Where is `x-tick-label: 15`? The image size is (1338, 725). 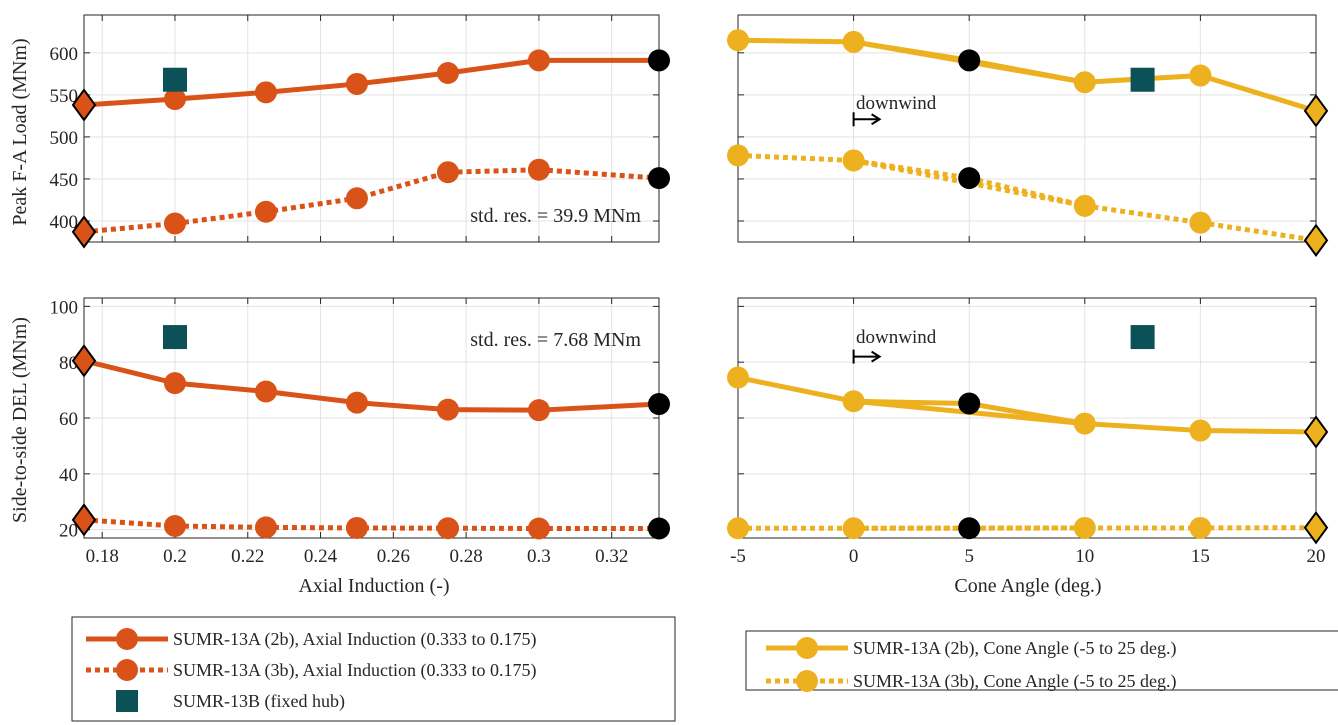 x-tick-label: 15 is located at coordinates (1200, 556).